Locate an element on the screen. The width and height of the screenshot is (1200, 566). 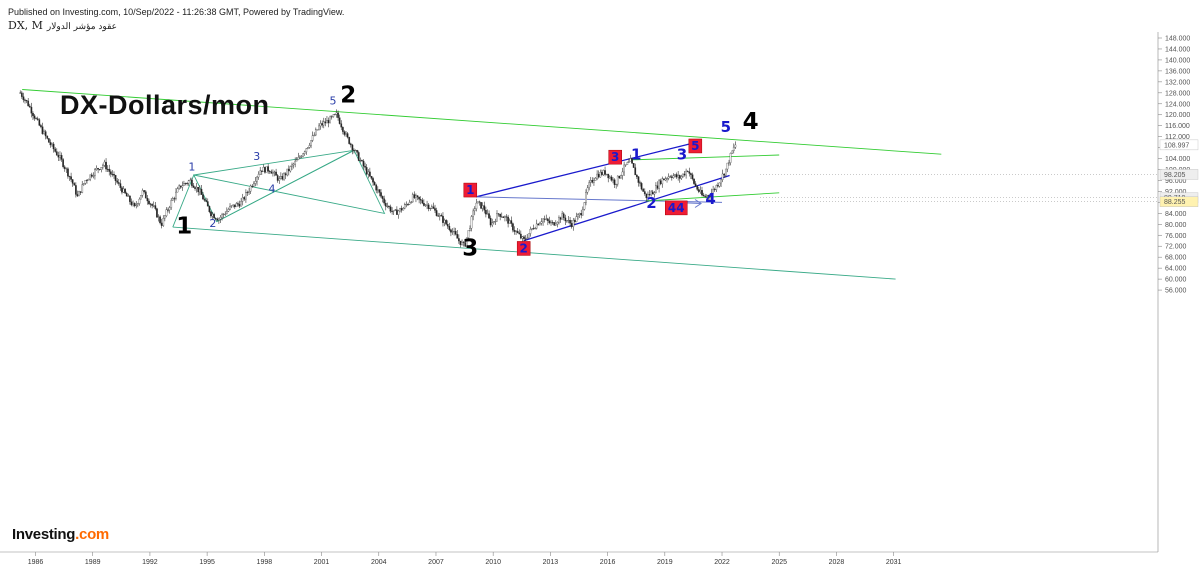
price-label: 88.255 is located at coordinates (1175, 202).